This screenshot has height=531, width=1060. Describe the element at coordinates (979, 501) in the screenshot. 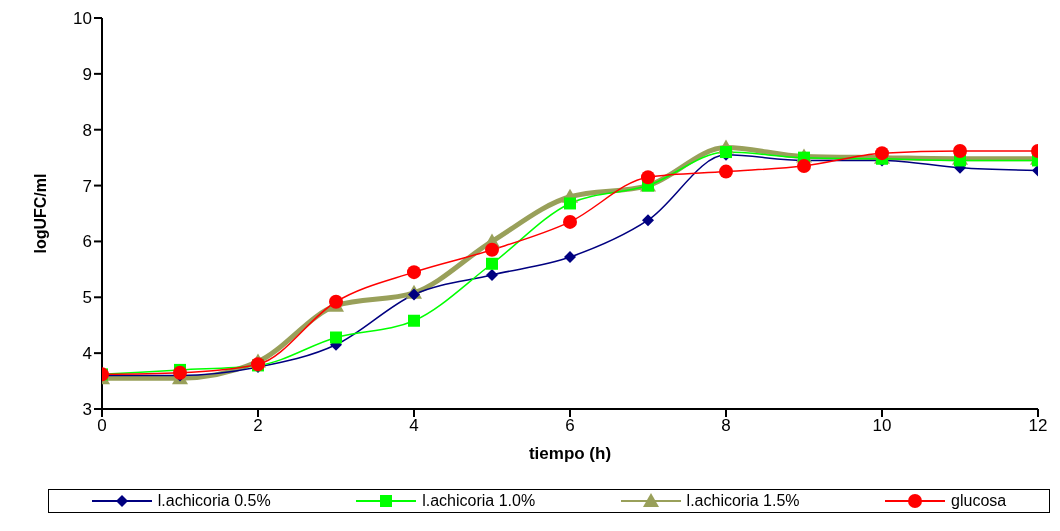

I see `legend-label: glucosa` at that location.